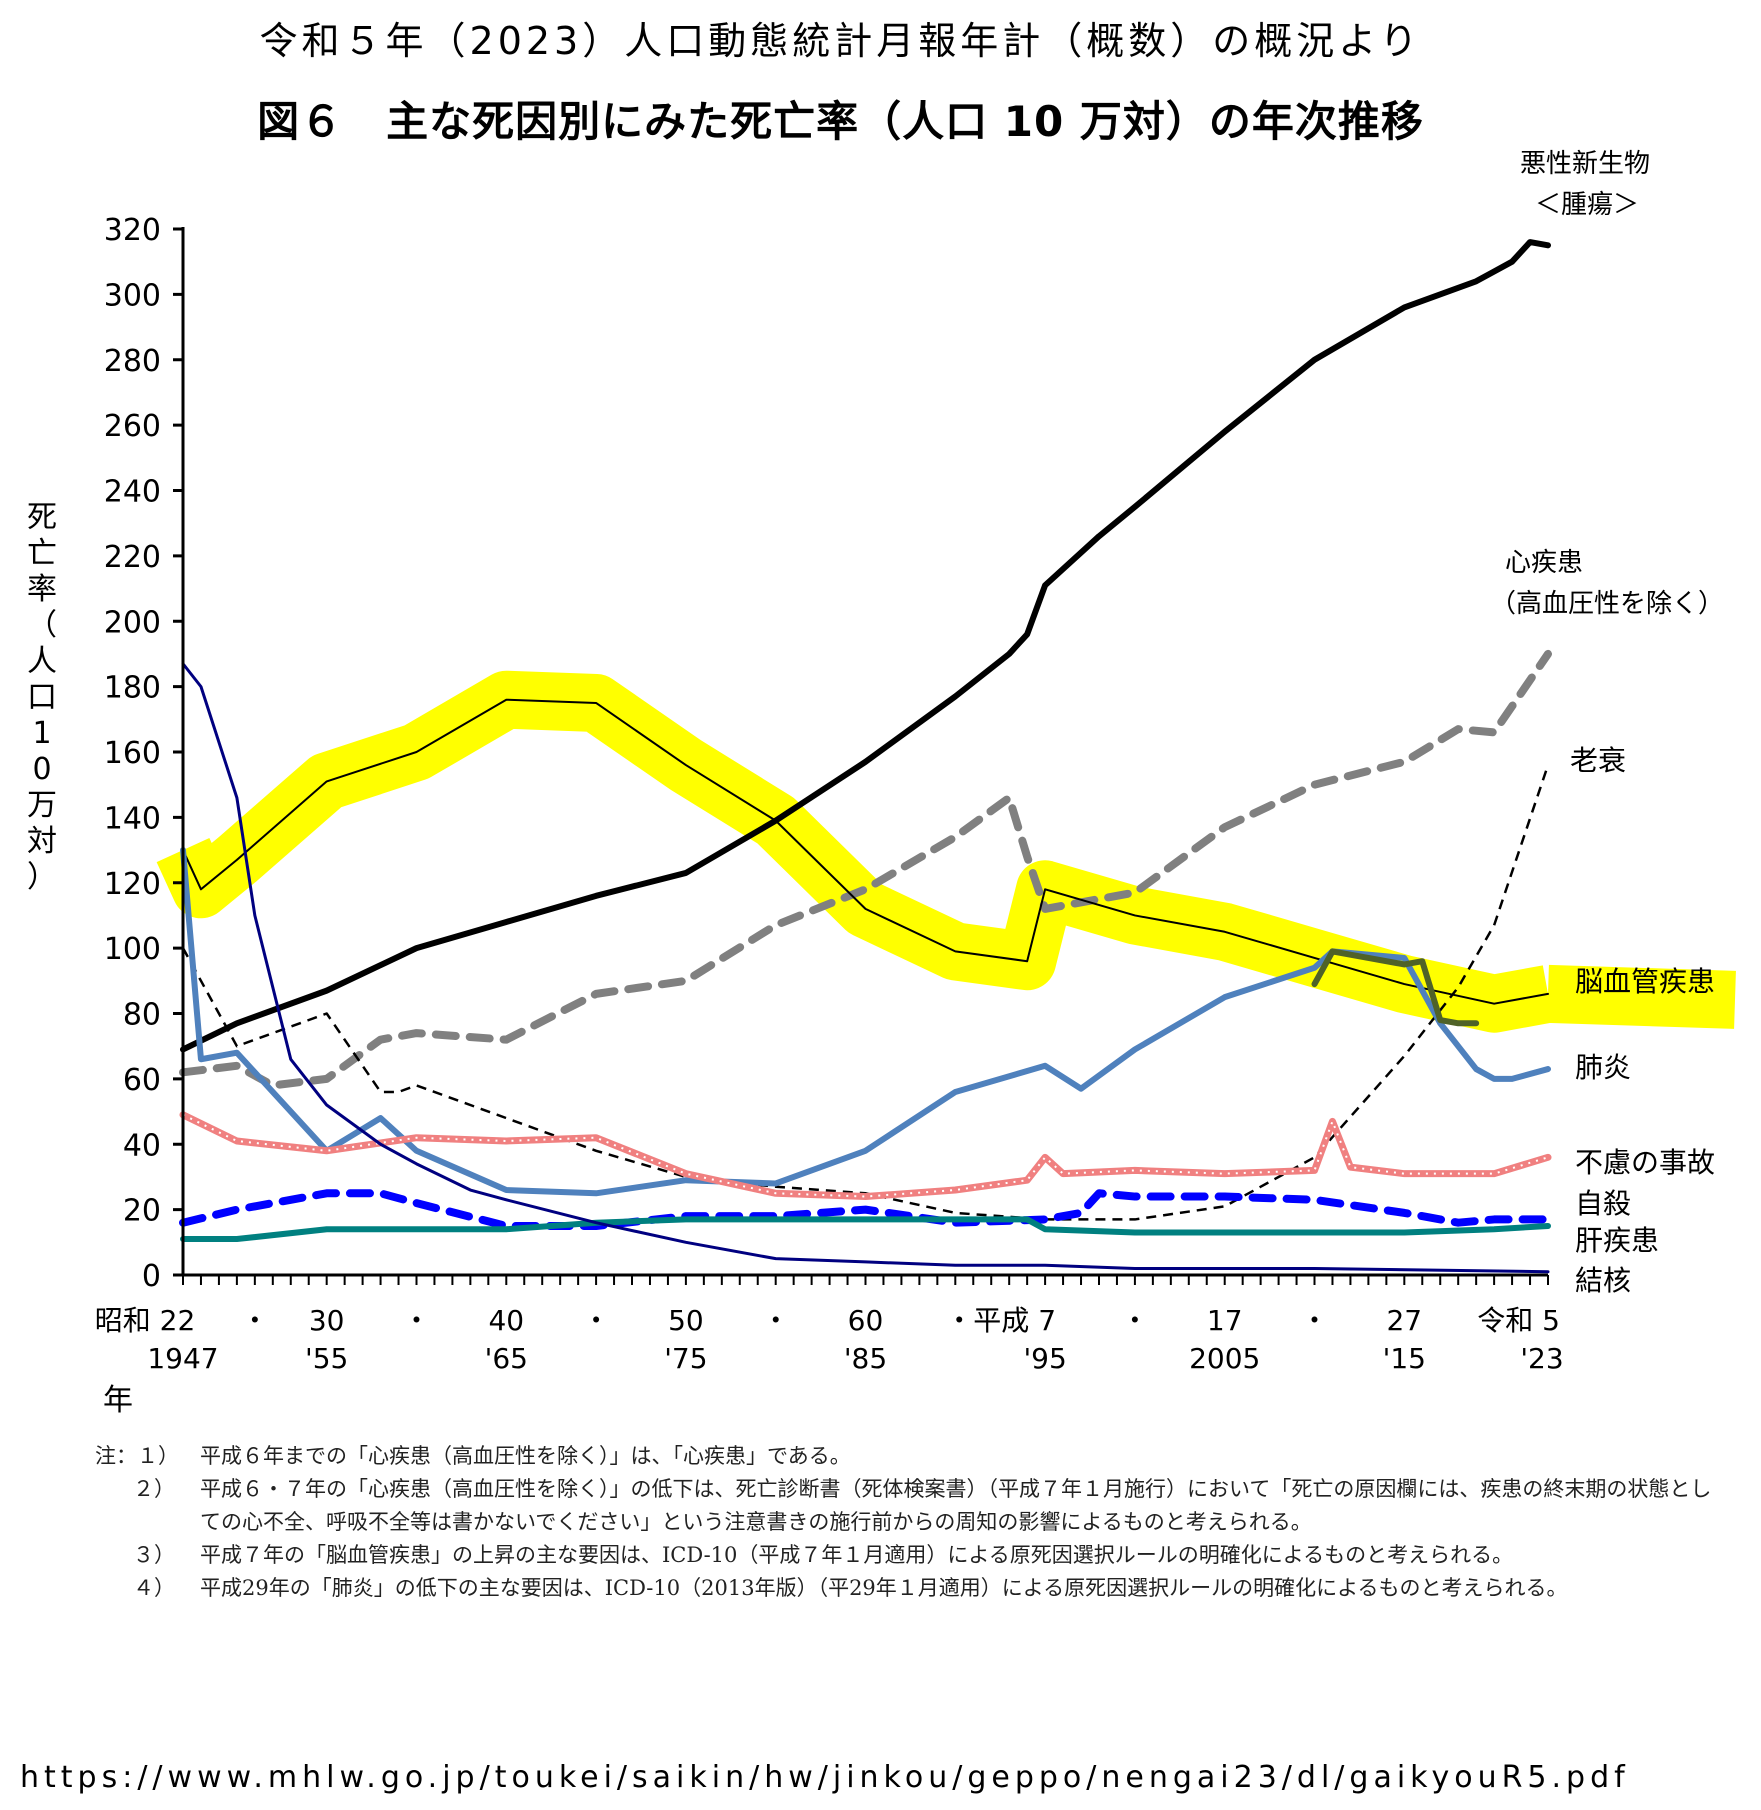 The height and width of the screenshot is (1810, 1761). I want to click on series-label: 心疾患, so click(1544, 563).